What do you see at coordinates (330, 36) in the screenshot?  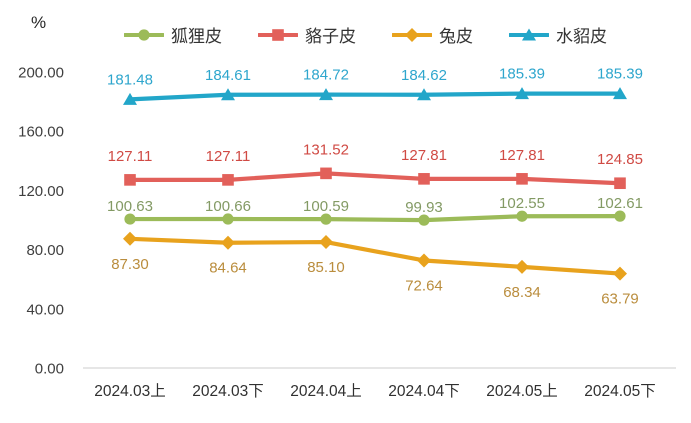 I see `legend-label: 貉子皮` at bounding box center [330, 36].